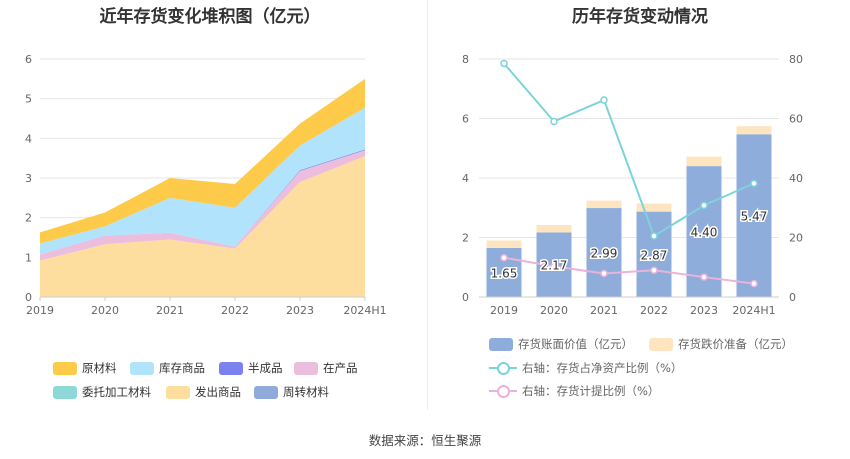 The height and width of the screenshot is (459, 850). I want to click on y-tick-label: 1, so click(28, 257).